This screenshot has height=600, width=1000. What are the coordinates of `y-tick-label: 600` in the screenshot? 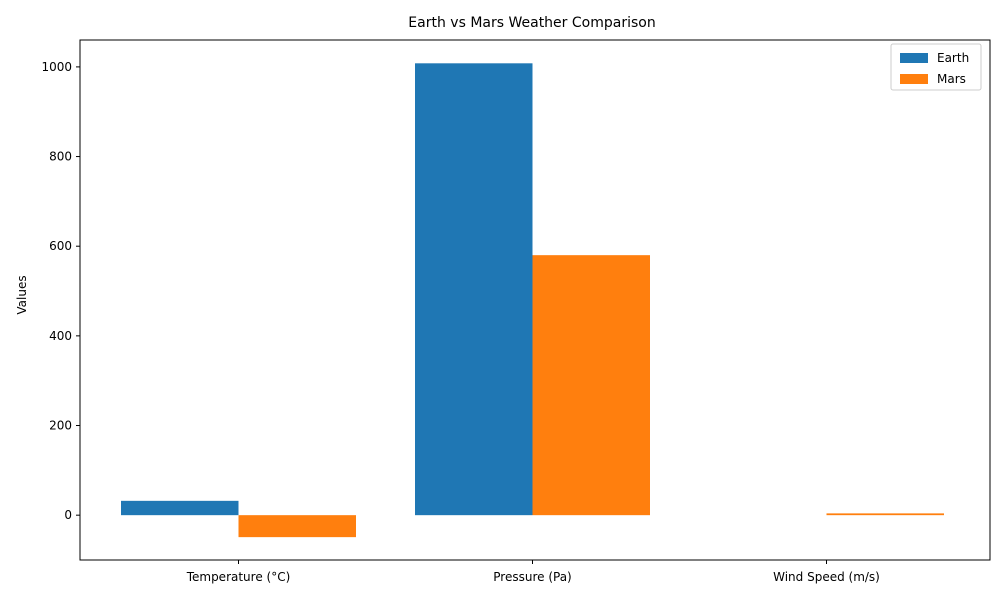 It's located at (60, 246).